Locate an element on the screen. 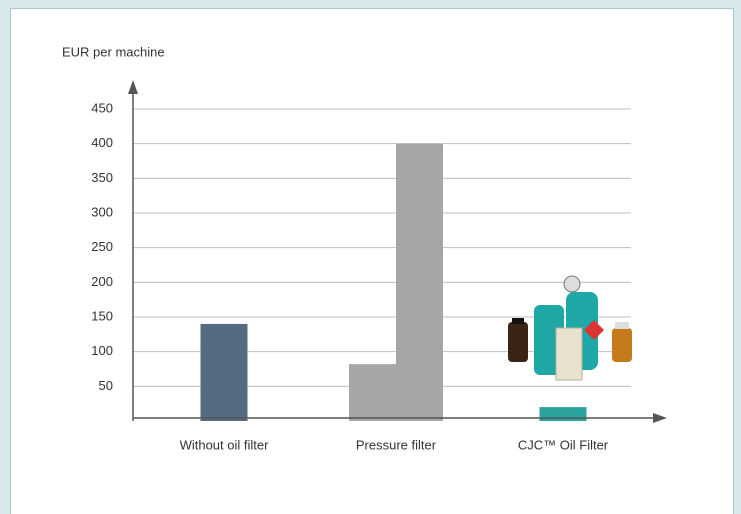 Image resolution: width=741 pixels, height=514 pixels. y-tick-label: 250 is located at coordinates (102, 246).